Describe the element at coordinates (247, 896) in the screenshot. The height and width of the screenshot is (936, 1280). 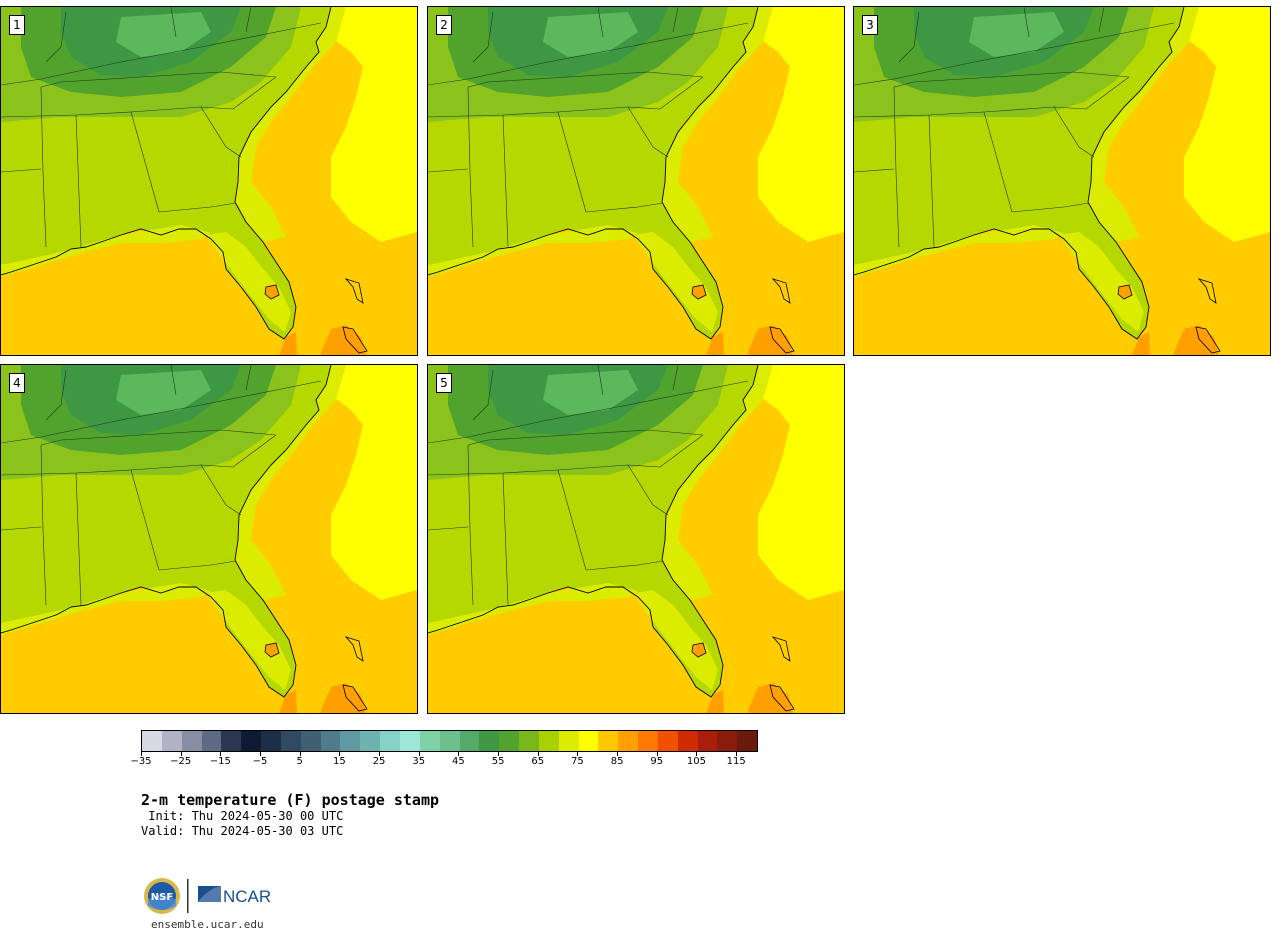
I see `svg-text: NCAR` at that location.